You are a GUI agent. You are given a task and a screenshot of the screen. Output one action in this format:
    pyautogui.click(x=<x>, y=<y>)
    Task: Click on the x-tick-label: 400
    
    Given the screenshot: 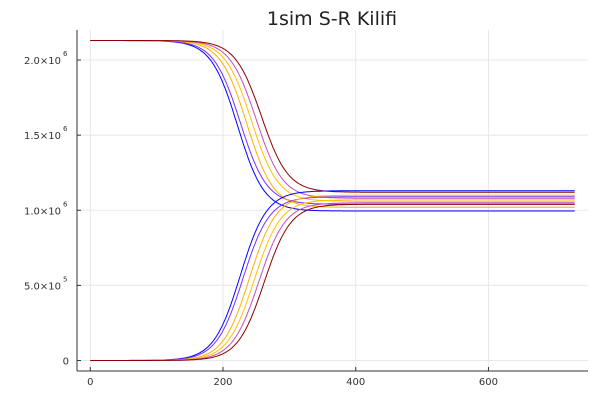 What is the action you would take?
    pyautogui.click(x=355, y=382)
    